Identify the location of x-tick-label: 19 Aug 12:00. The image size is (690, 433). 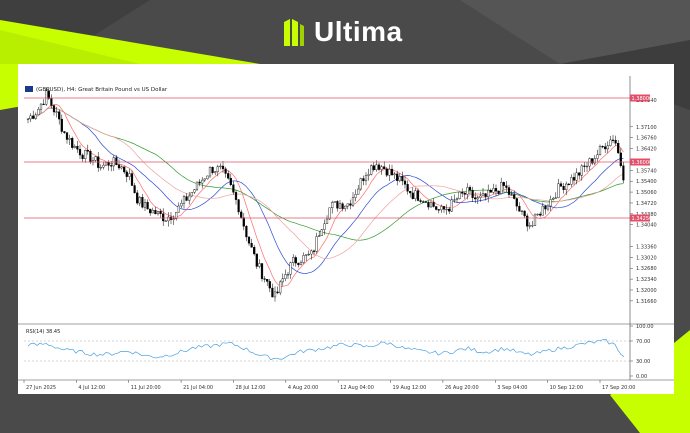
(410, 388).